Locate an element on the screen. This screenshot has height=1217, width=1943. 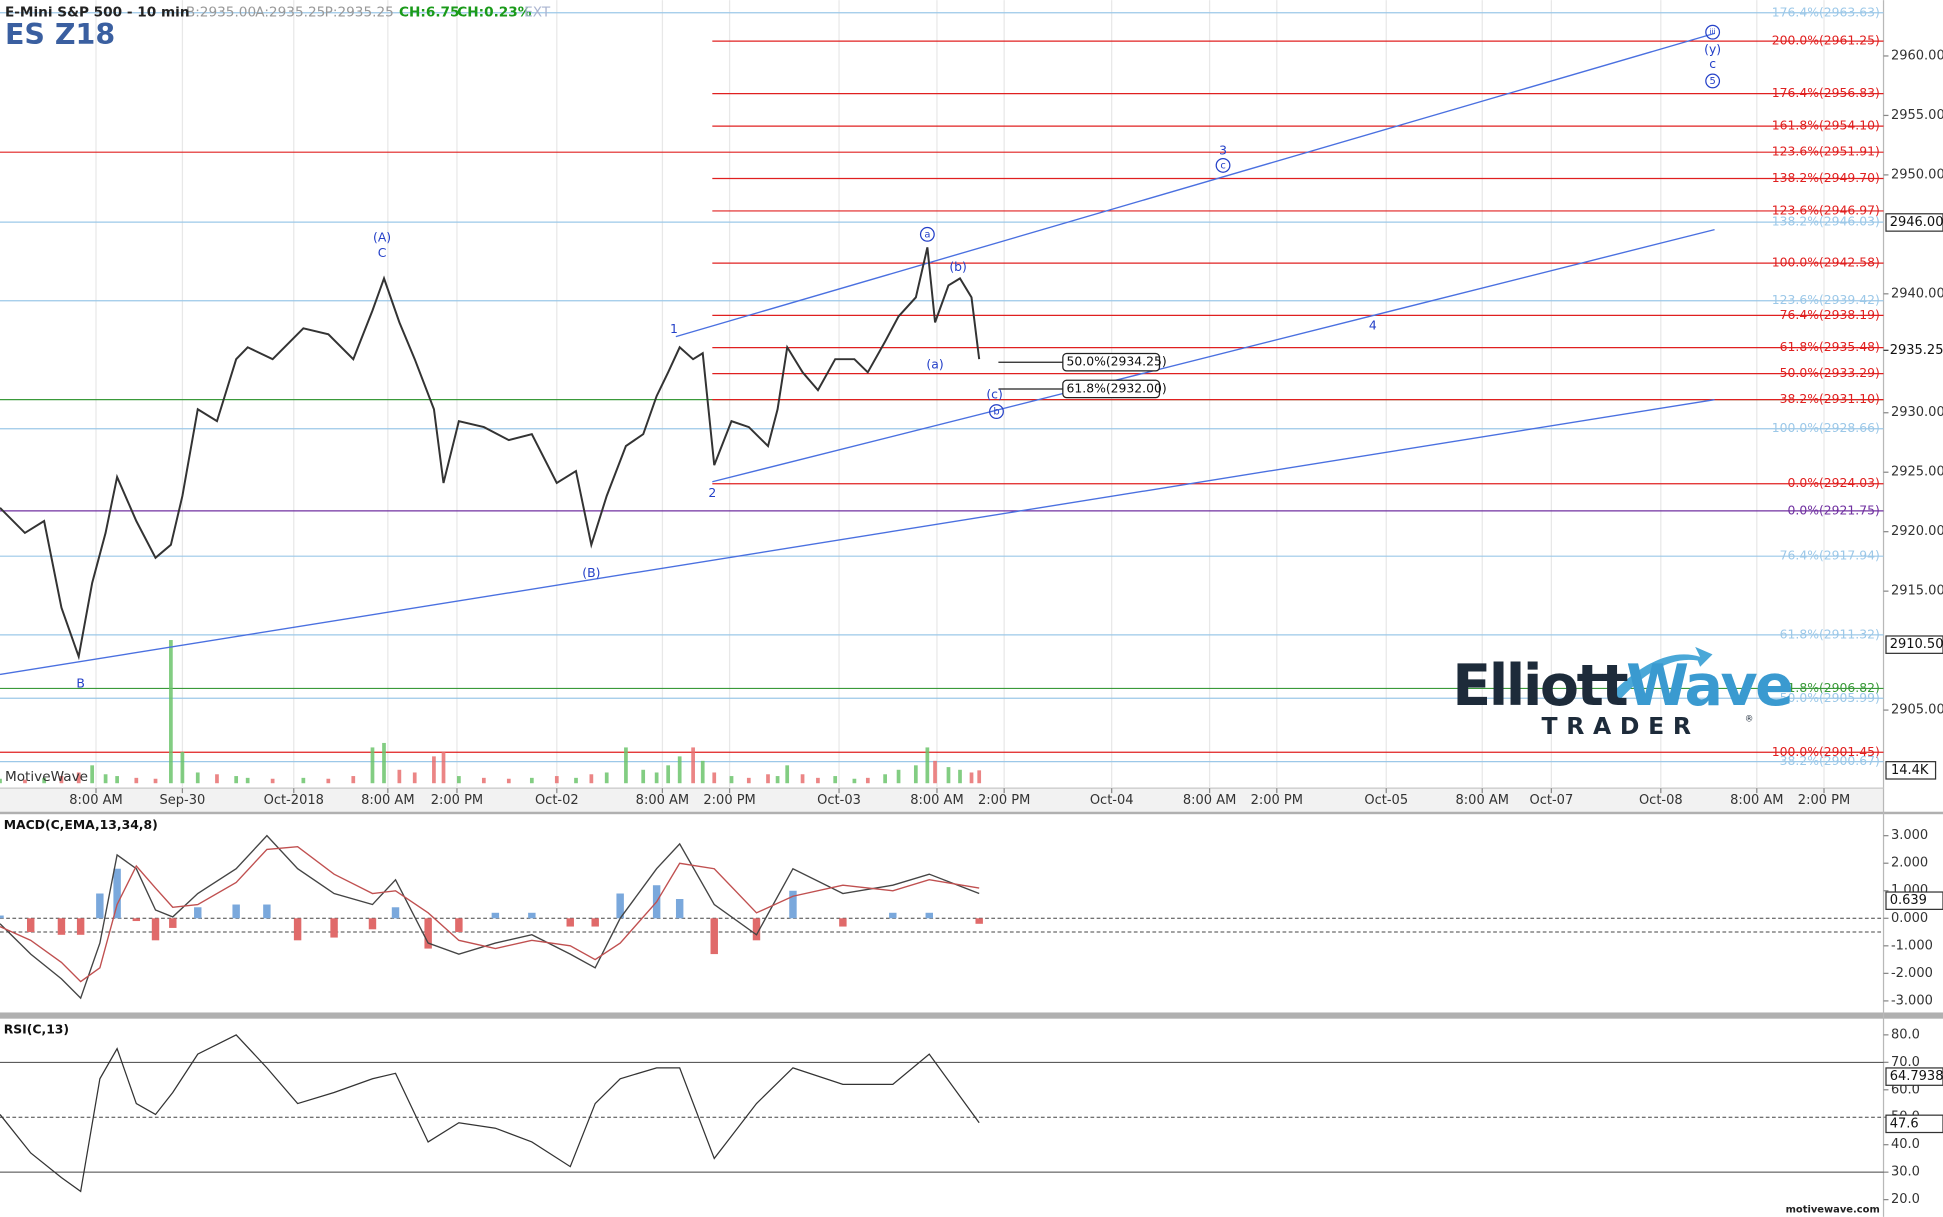
x-tick-label: Oct-02 is located at coordinates (557, 800).